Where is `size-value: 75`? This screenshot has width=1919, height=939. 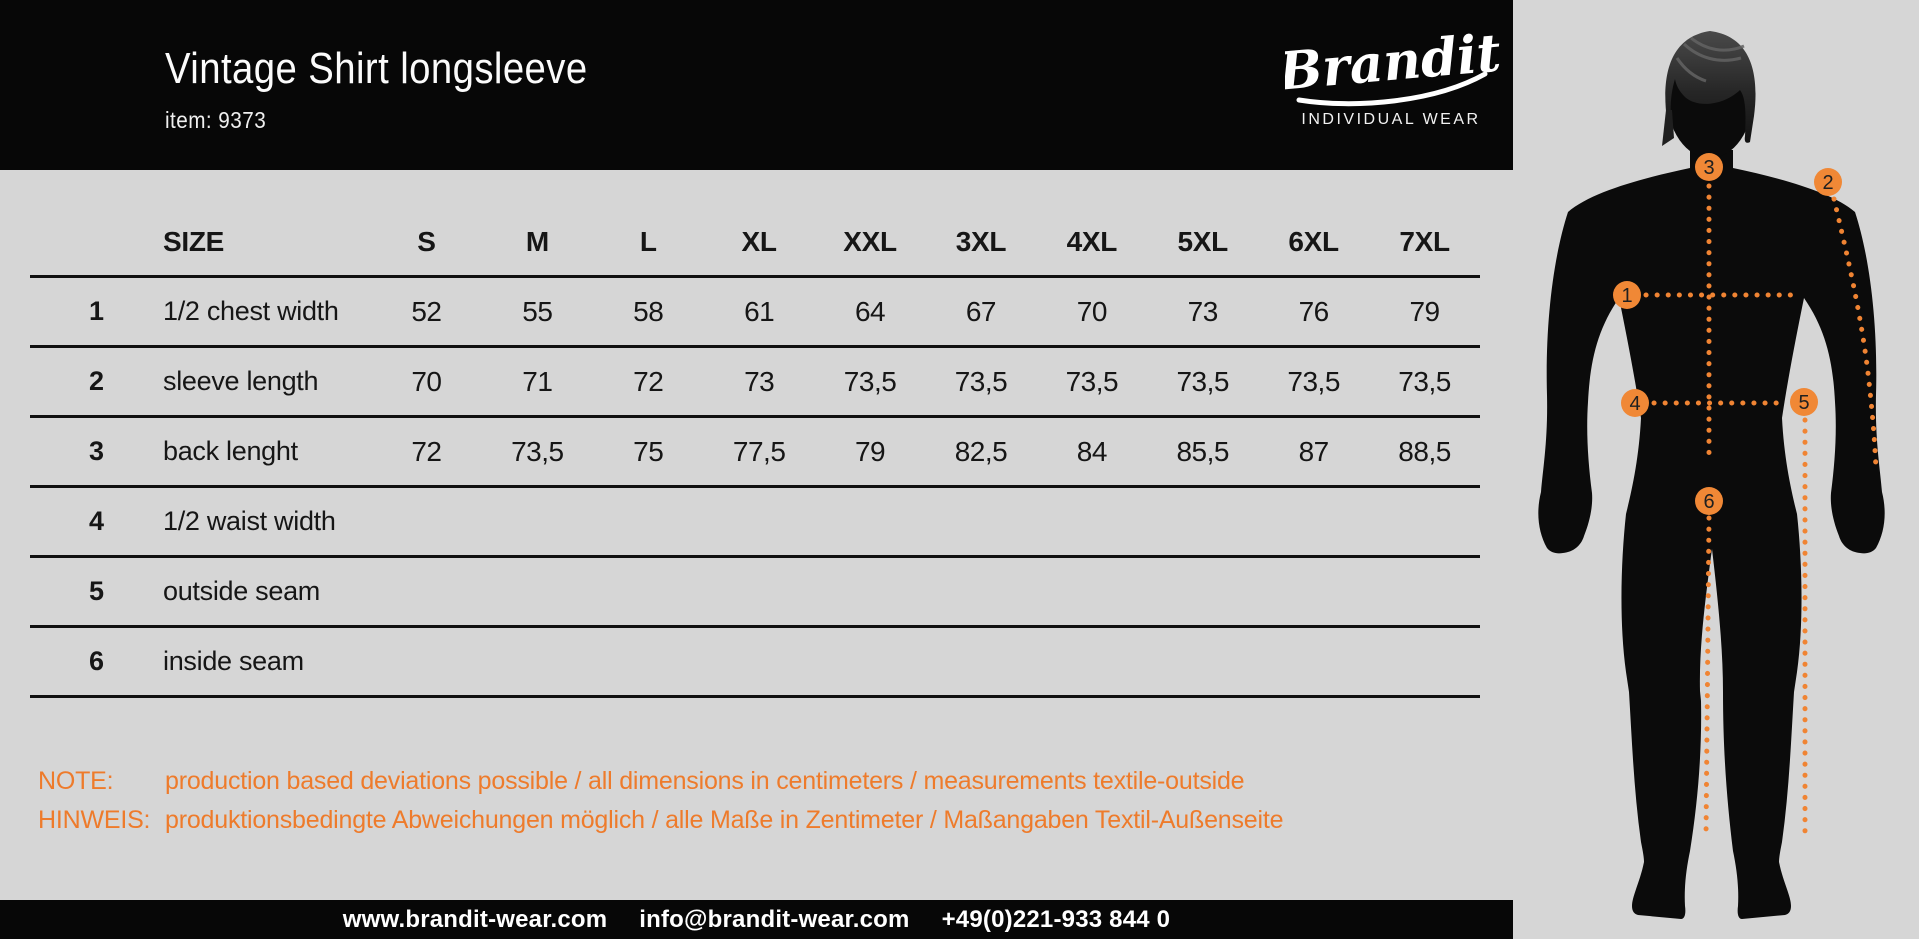 size-value: 75 is located at coordinates (648, 451).